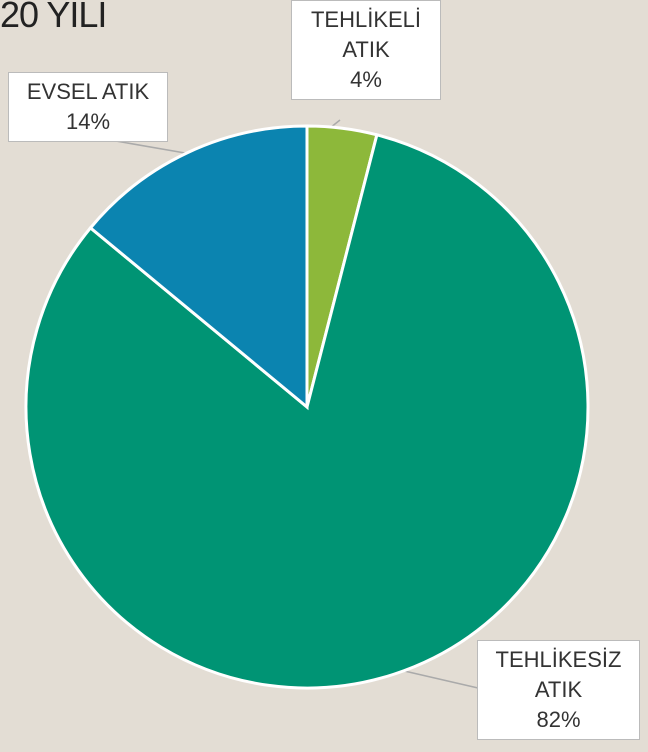 This screenshot has height=752, width=648. Describe the element at coordinates (88, 91) in the screenshot. I see `category-label: EVSEL ATIK` at that location.